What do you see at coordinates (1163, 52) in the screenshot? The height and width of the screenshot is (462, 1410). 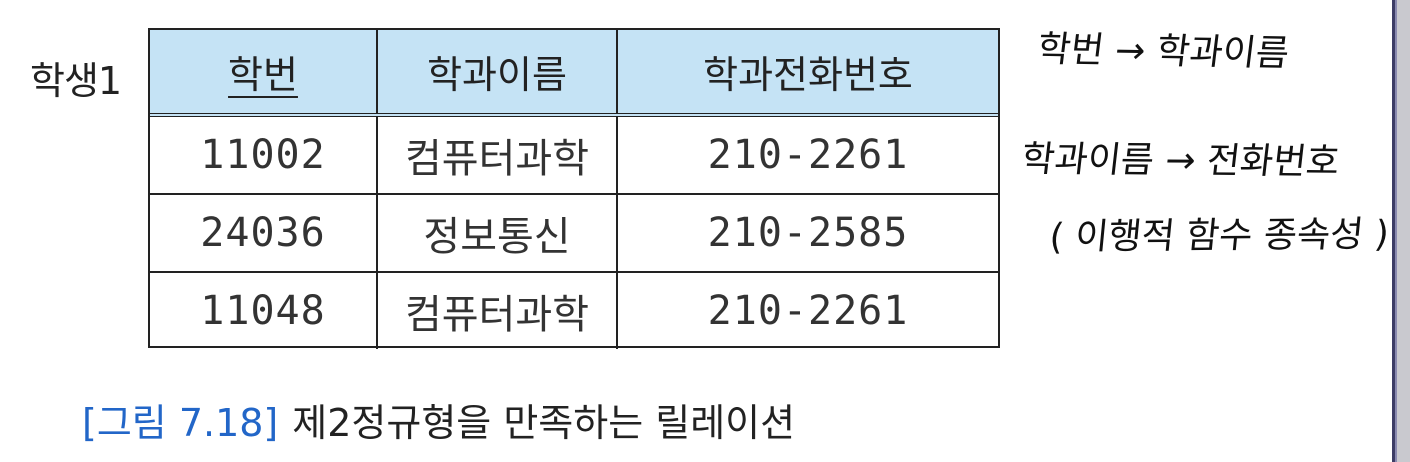 I see `handwritten-note-dependency-1: 학번 → 학과이름` at bounding box center [1163, 52].